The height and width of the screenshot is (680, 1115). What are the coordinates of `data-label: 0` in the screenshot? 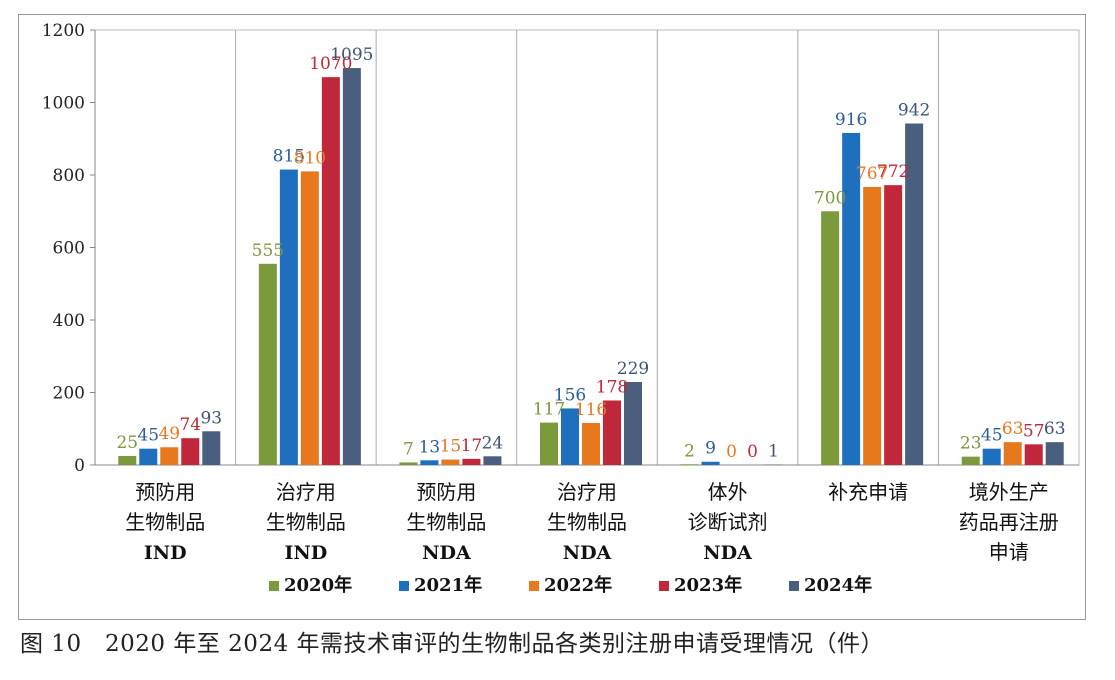 It's located at (752, 452).